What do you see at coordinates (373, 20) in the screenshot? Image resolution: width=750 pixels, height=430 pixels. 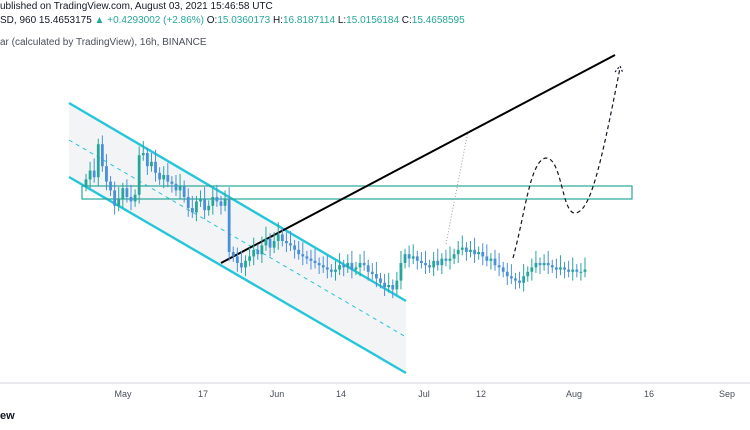 I see `low-value: 15.0156184` at bounding box center [373, 20].